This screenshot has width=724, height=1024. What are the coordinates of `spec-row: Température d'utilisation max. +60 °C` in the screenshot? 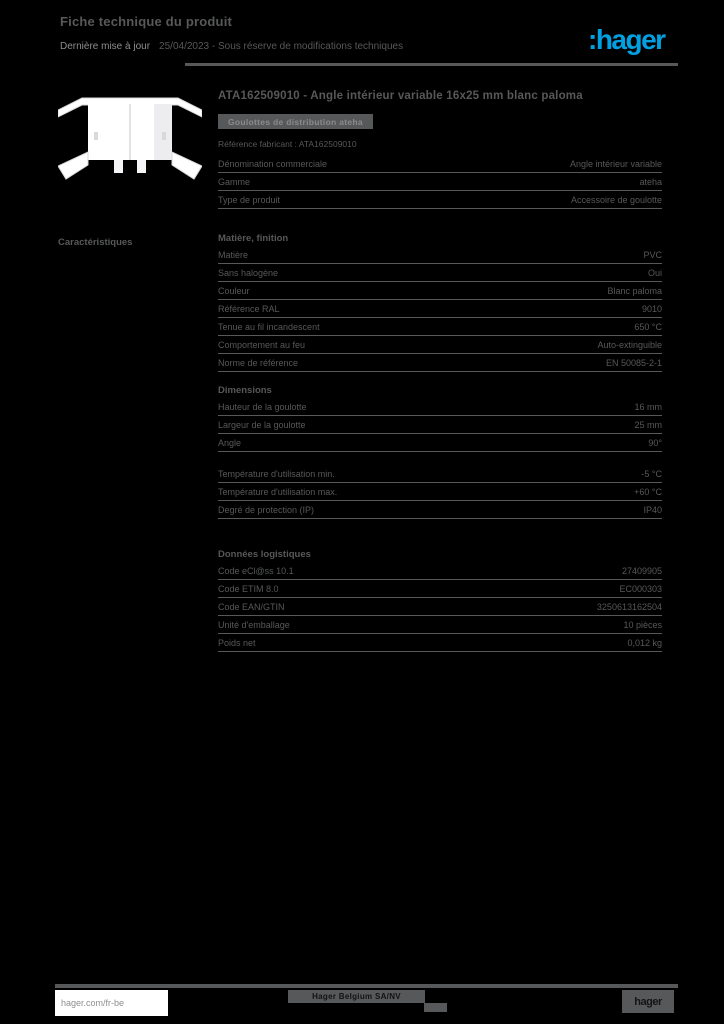 It's located at (440, 492).